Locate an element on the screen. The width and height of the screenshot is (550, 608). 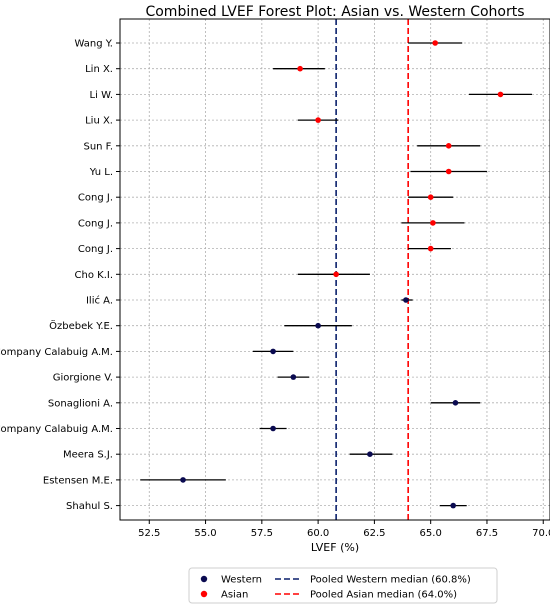
x-tick-label: 65.0 is located at coordinates (431, 533).